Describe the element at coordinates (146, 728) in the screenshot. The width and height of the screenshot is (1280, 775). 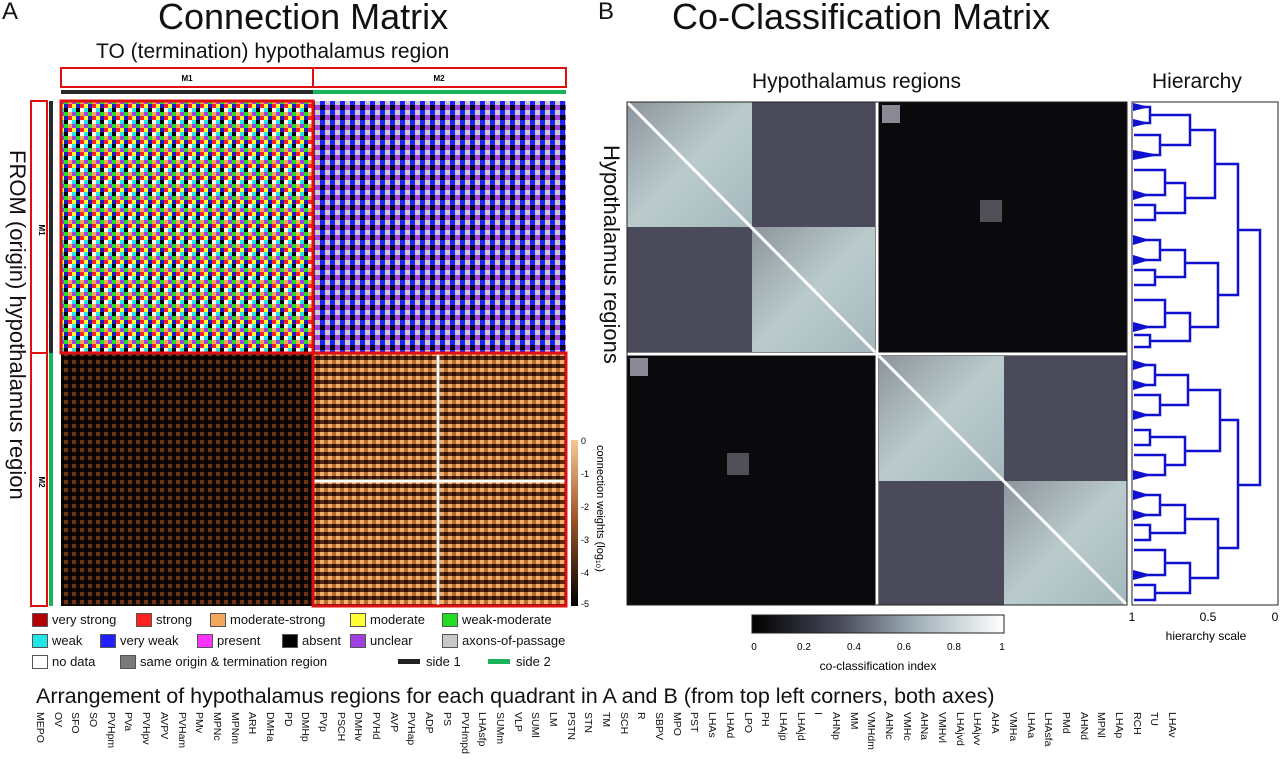
I see `region-label: PVHpv` at that location.